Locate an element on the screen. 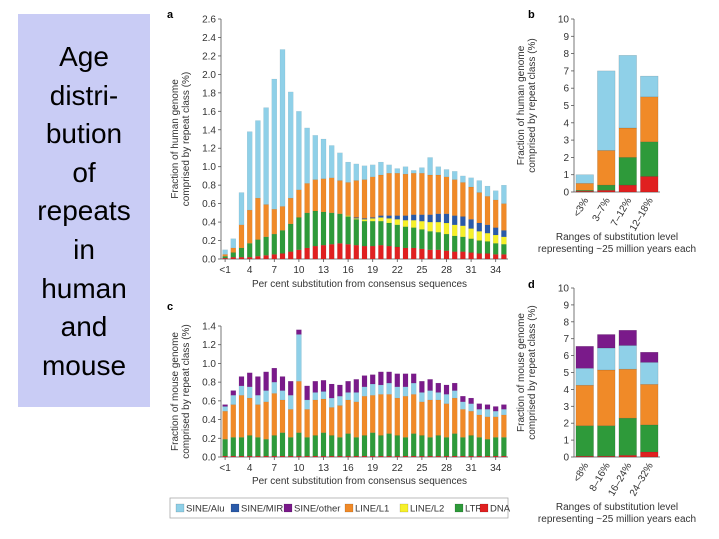 This screenshot has width=719, height=539. y-tick-label: 2.0 is located at coordinates (209, 75).